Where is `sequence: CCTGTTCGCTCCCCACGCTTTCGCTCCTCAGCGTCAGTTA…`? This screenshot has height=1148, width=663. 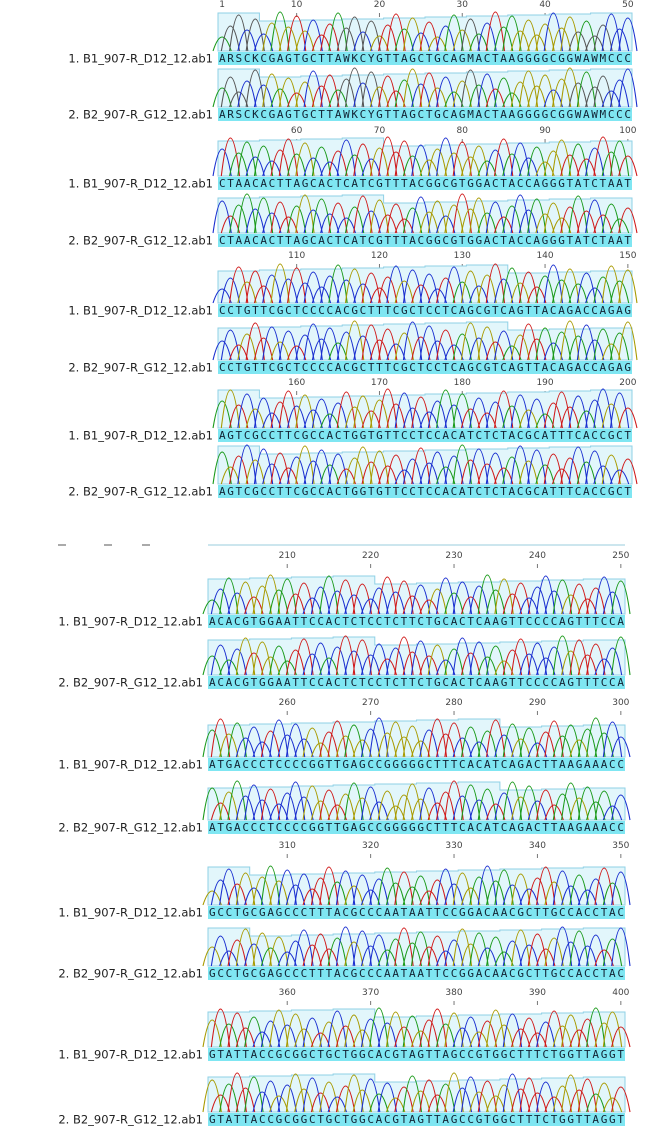 sequence: CCTGTTCGCTCCCCACGCTTTCGCTCCTCAGCGTCAGTTA… is located at coordinates (425, 367).